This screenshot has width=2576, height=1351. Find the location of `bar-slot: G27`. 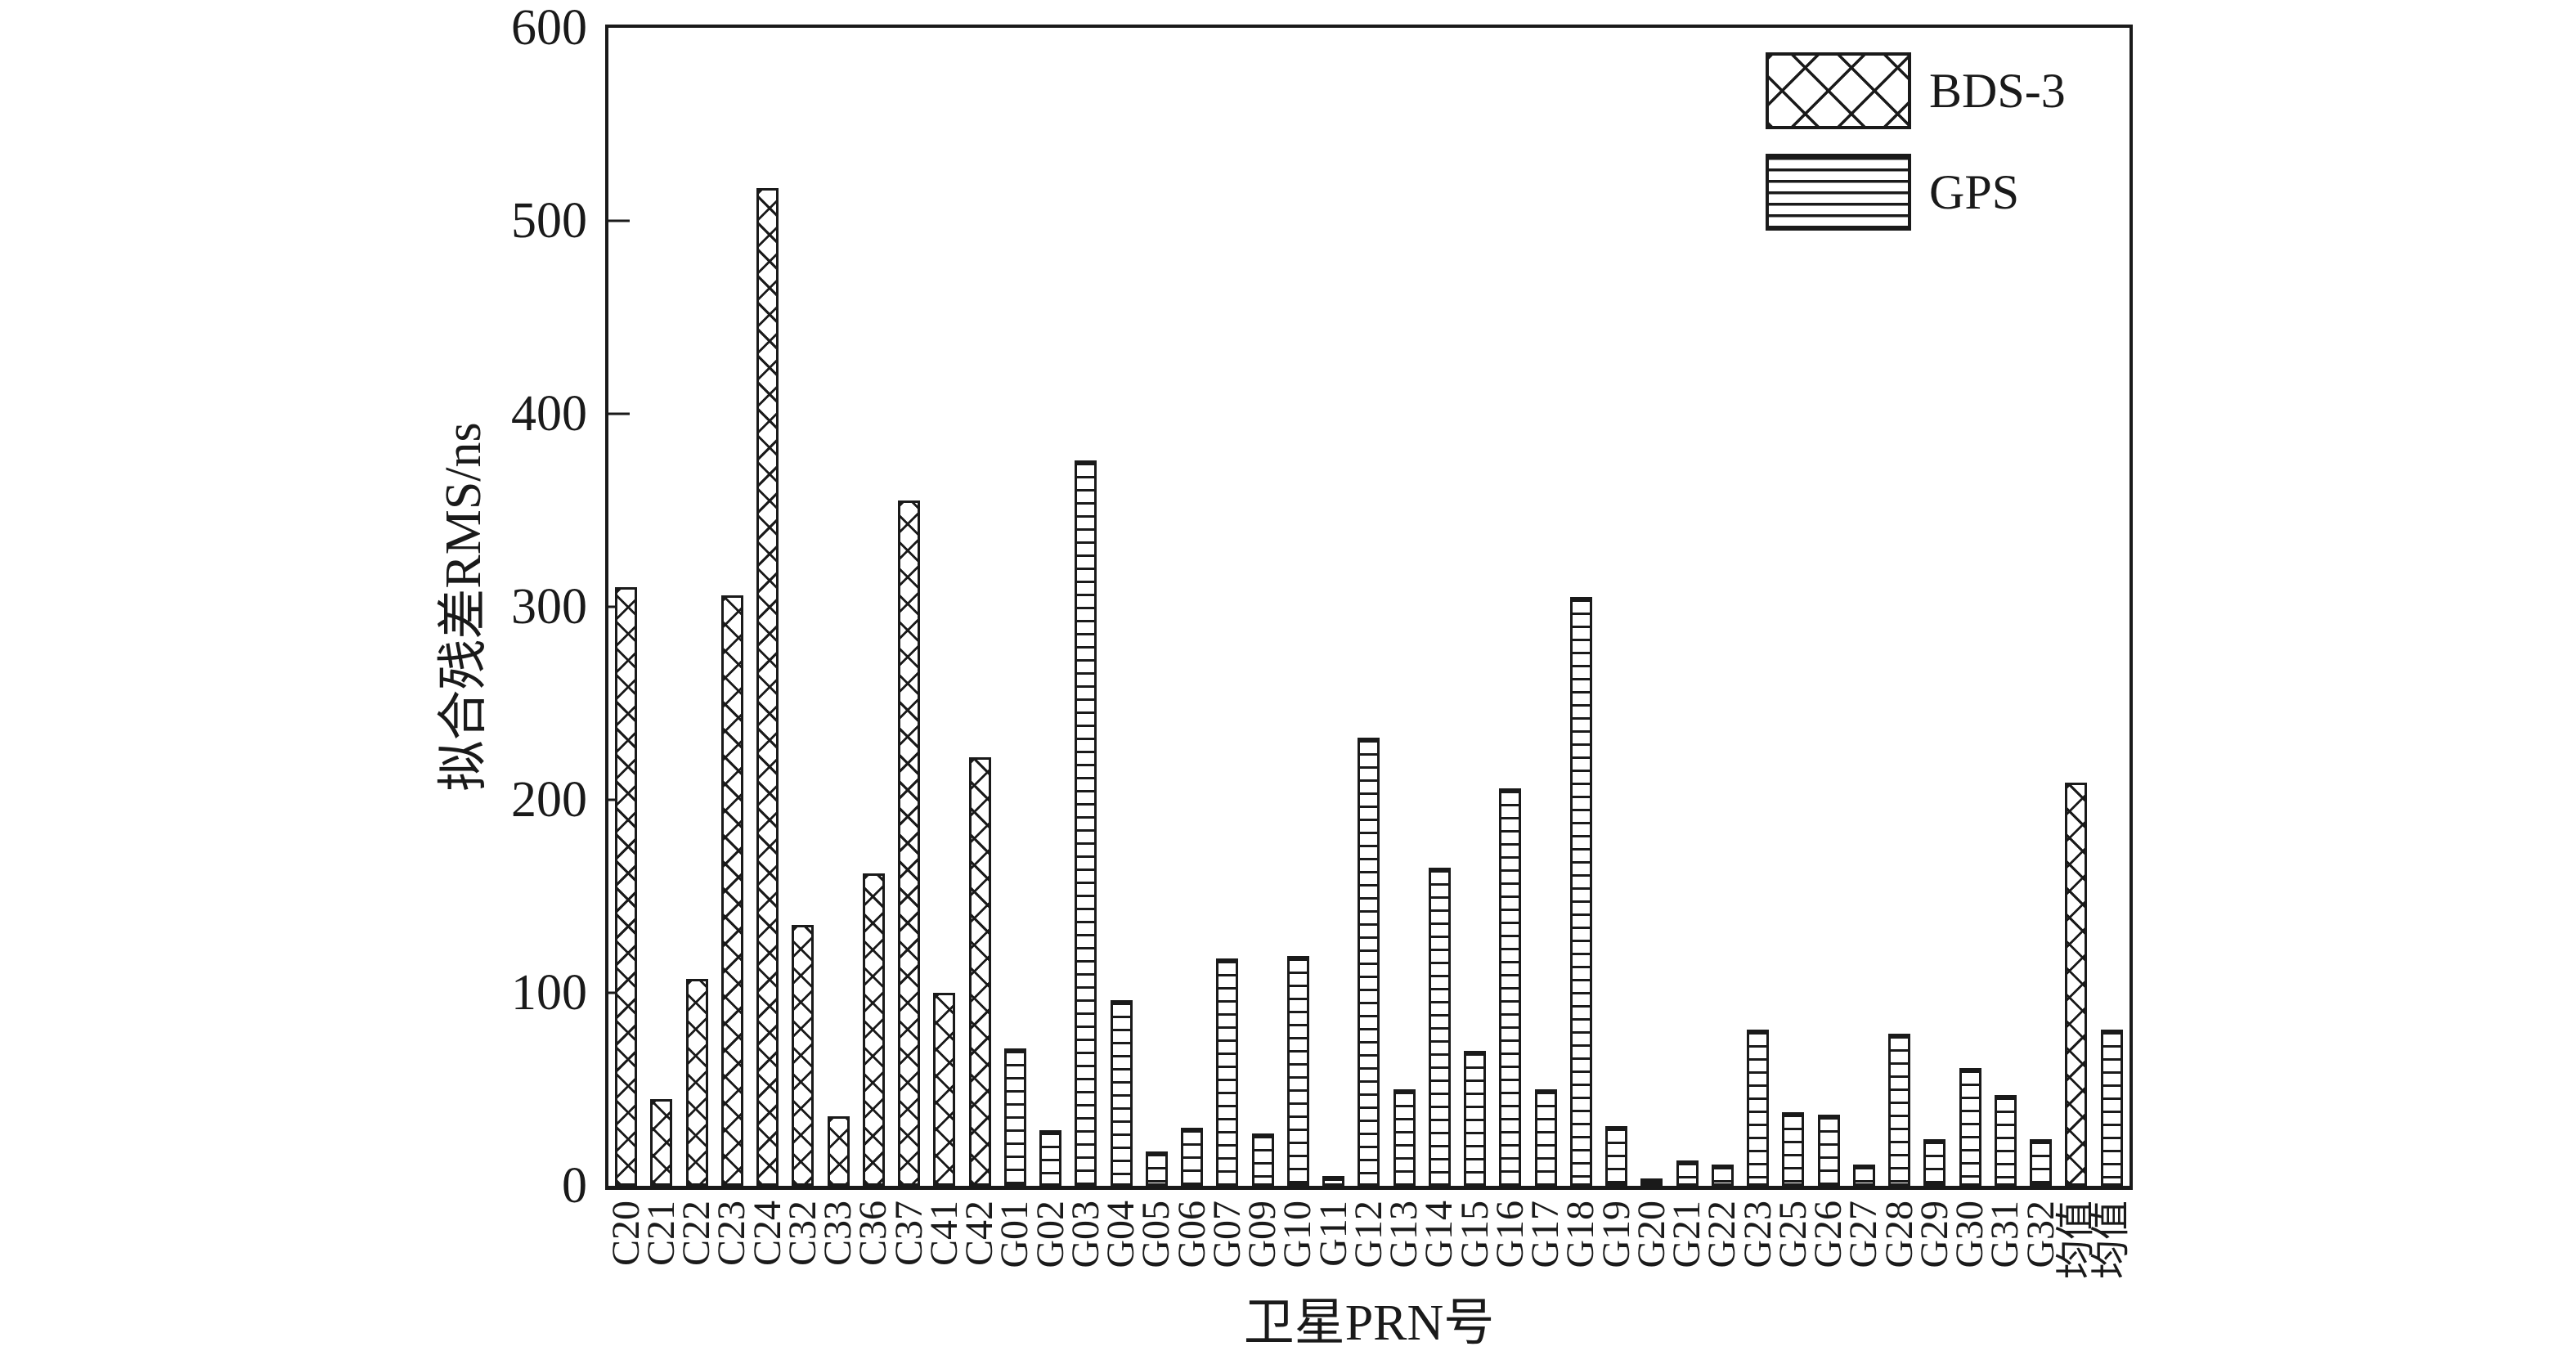

bar-slot: G27 is located at coordinates (1863, 648).